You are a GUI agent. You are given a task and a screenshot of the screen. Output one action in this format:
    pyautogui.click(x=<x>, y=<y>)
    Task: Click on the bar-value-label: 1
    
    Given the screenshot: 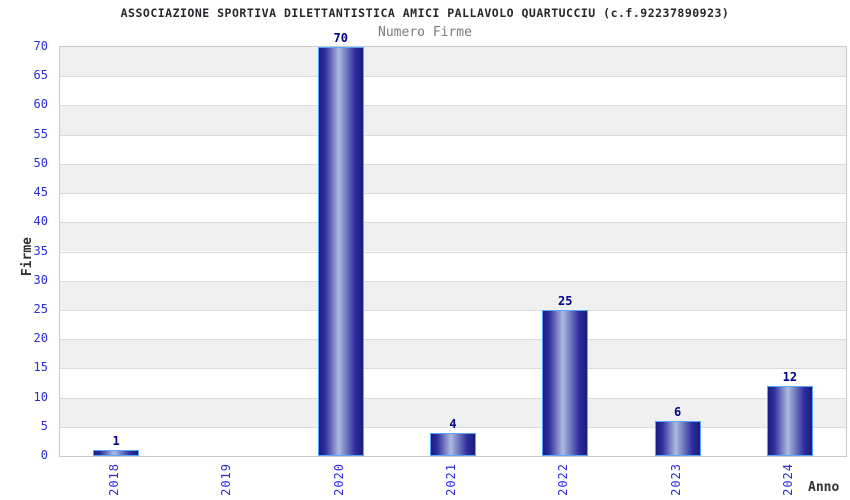 What is the action you would take?
    pyautogui.click(x=116, y=441)
    